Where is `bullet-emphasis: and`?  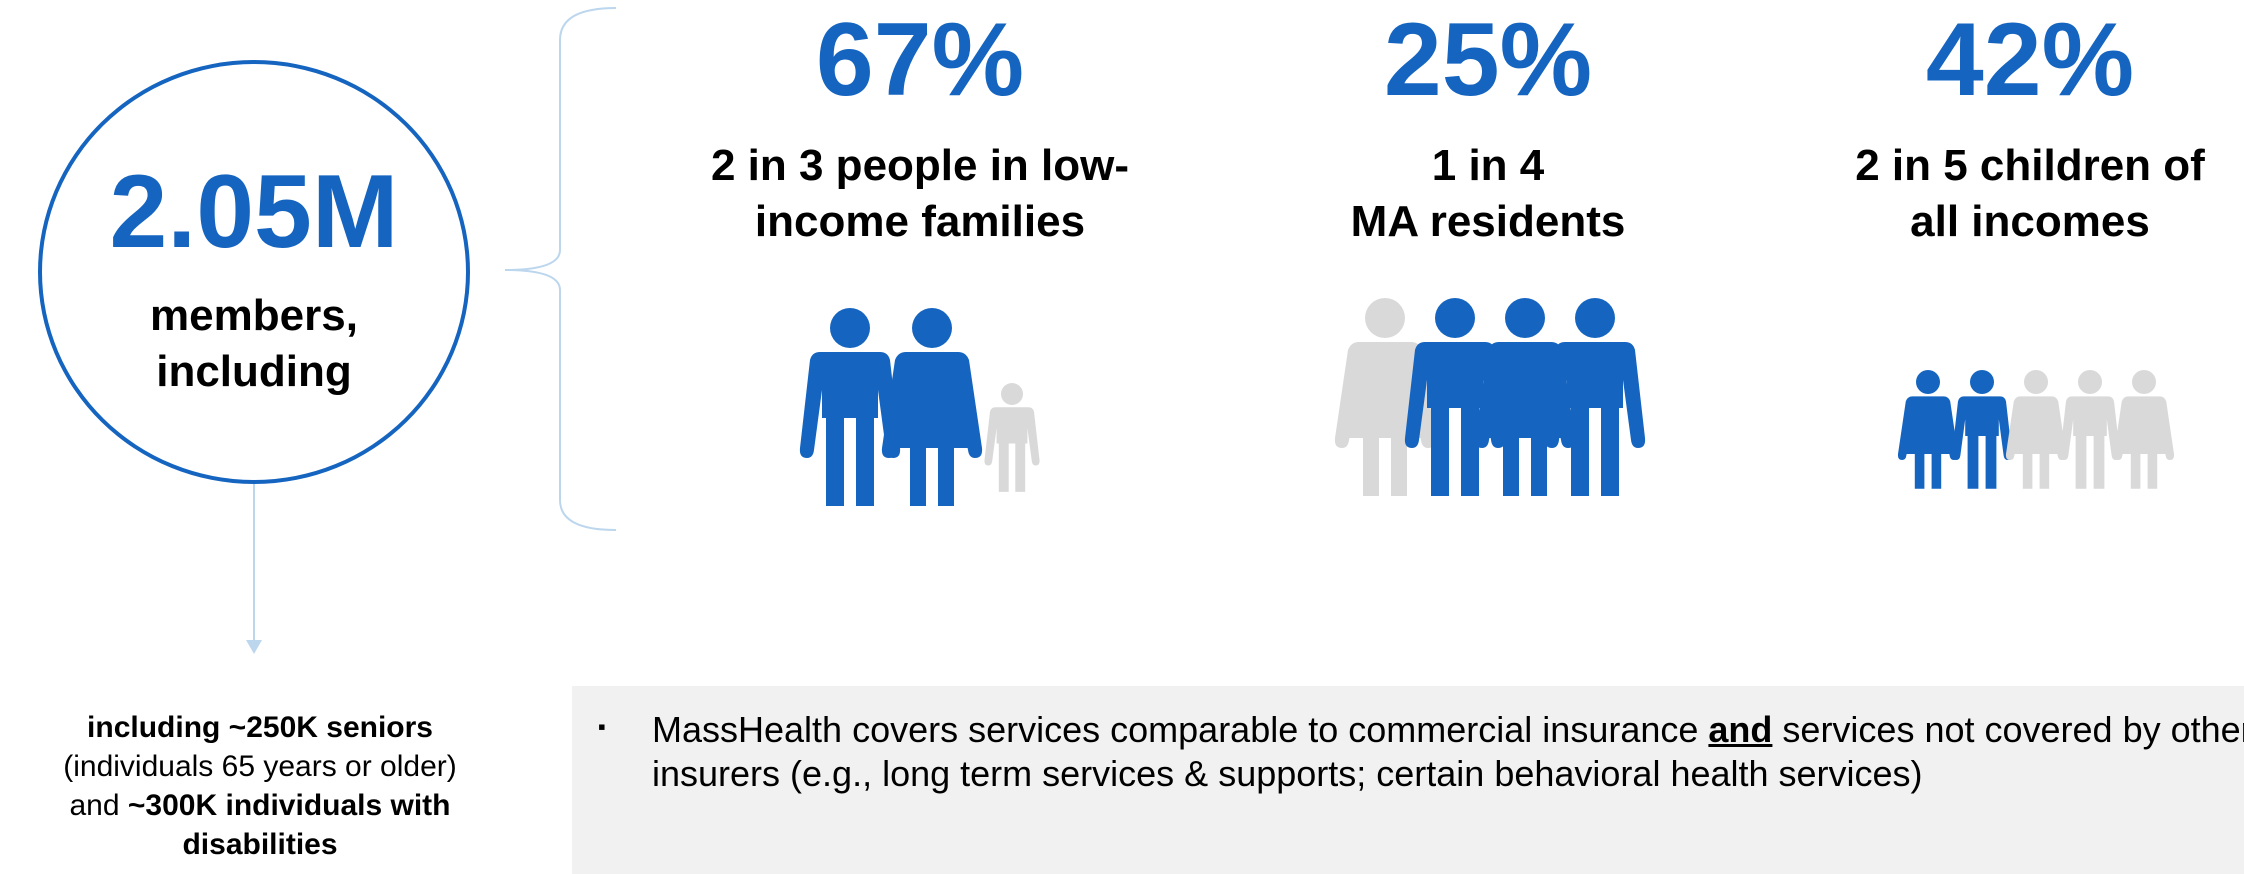 bullet-emphasis: and is located at coordinates (1740, 729).